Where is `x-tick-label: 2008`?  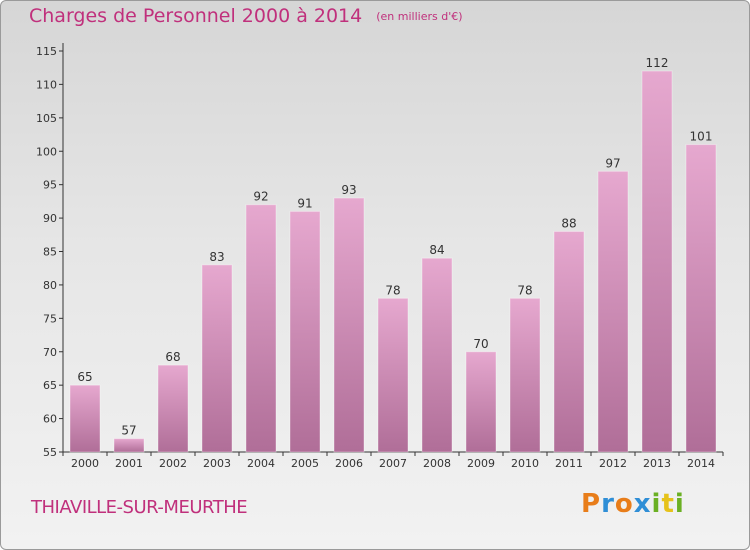 x-tick-label: 2008 is located at coordinates (437, 463).